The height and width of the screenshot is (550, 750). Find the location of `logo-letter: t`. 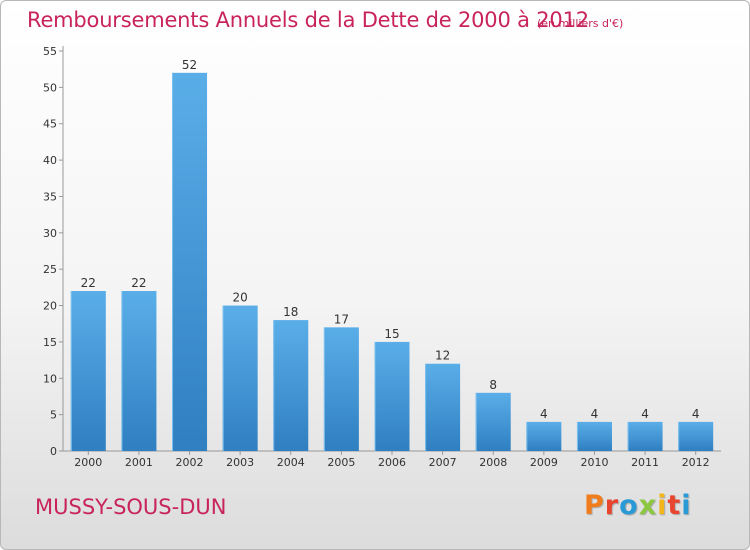

logo-letter: t is located at coordinates (674, 505).